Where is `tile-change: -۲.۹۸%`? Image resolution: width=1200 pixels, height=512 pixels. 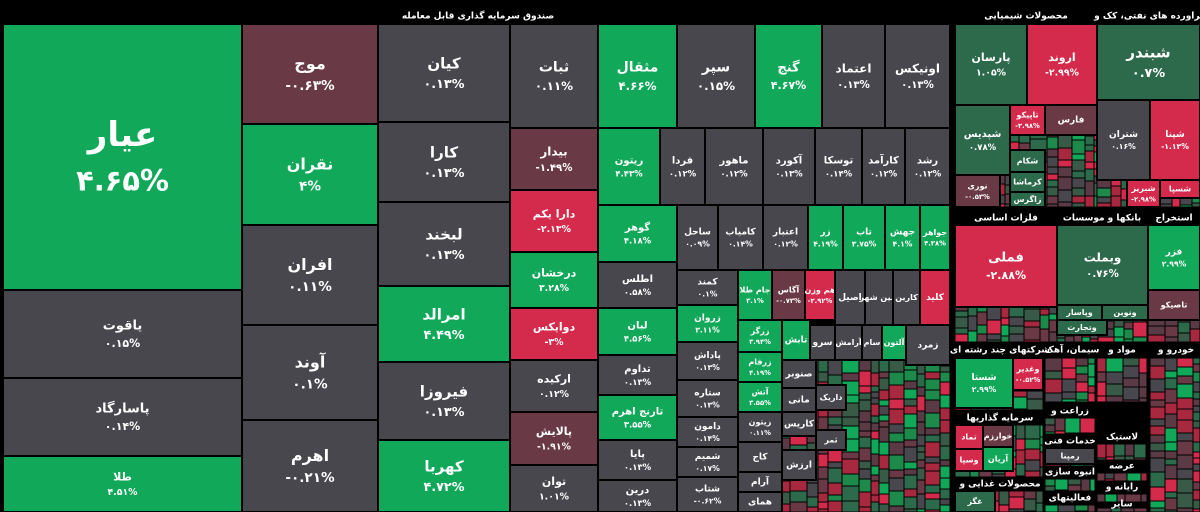
tile-change: -۲.۹۸% is located at coordinates (1143, 200).